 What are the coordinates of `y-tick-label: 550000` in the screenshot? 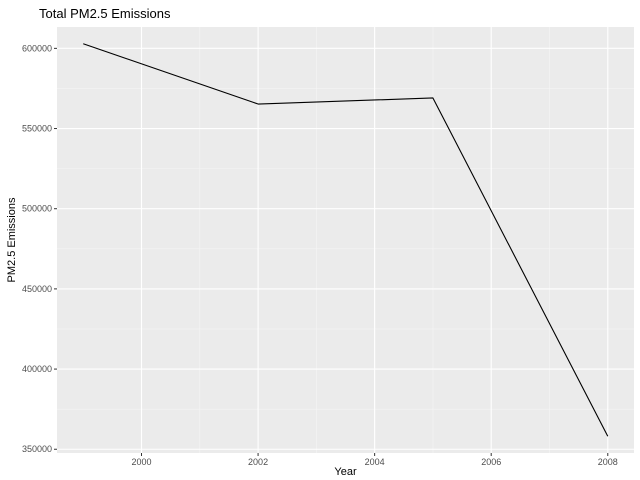 It's located at (37, 129).